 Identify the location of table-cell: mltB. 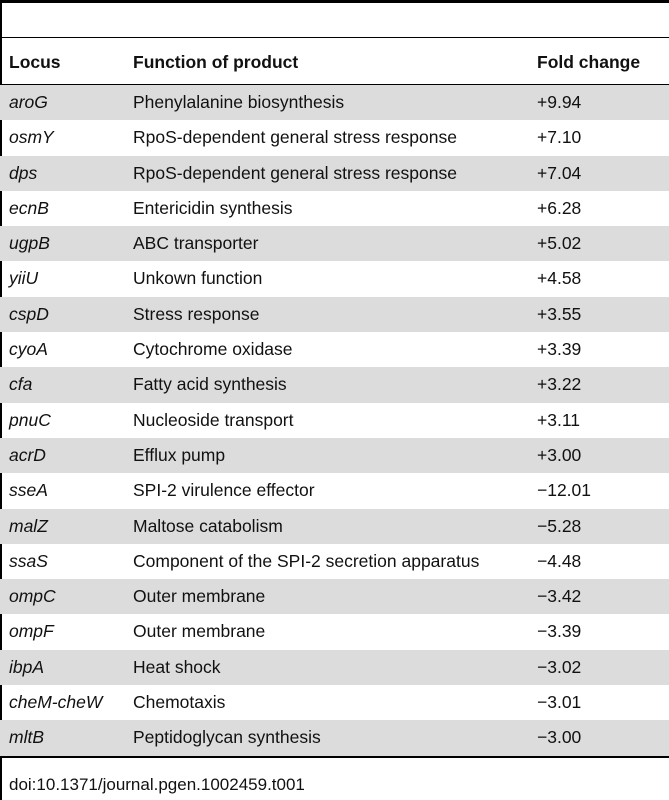
(26, 737).